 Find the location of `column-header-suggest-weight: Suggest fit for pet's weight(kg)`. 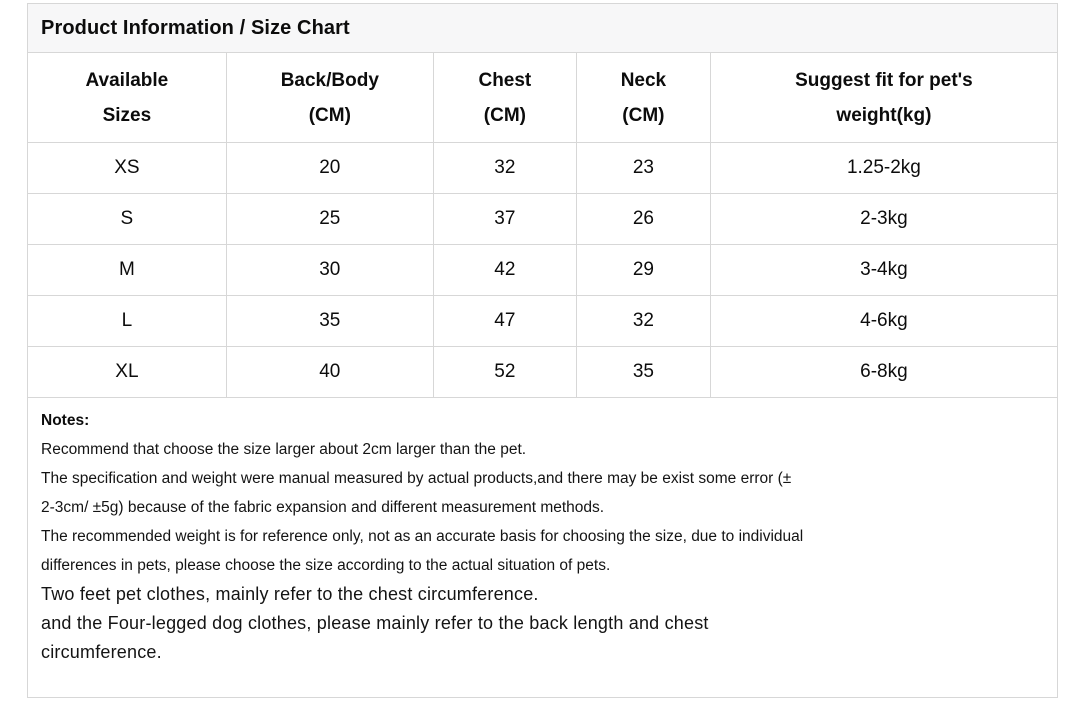

column-header-suggest-weight: Suggest fit for pet's weight(kg) is located at coordinates (884, 97).